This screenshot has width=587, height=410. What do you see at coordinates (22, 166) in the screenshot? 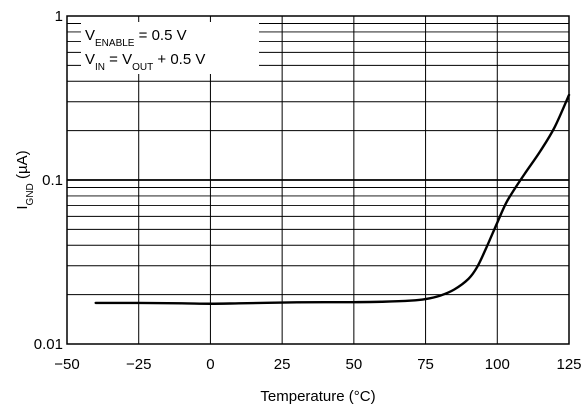
I see `y-axis-label-unit: (µA)` at bounding box center [22, 166].